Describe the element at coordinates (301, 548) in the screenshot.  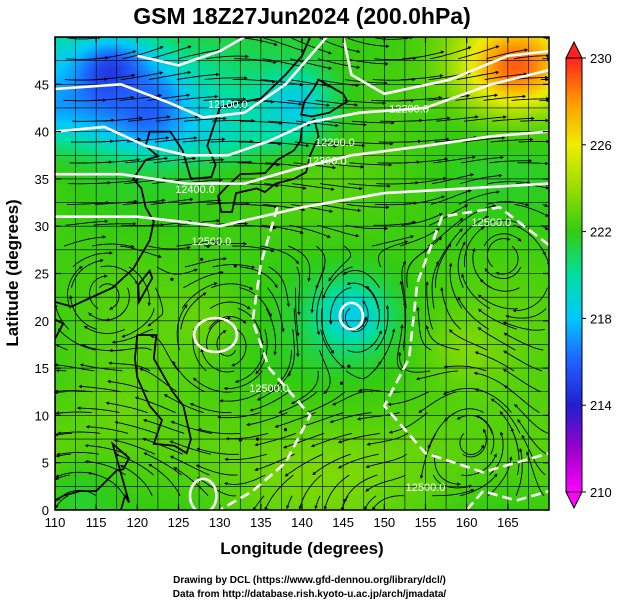
I see `x-axis-label: Longitude (degrees)` at that location.